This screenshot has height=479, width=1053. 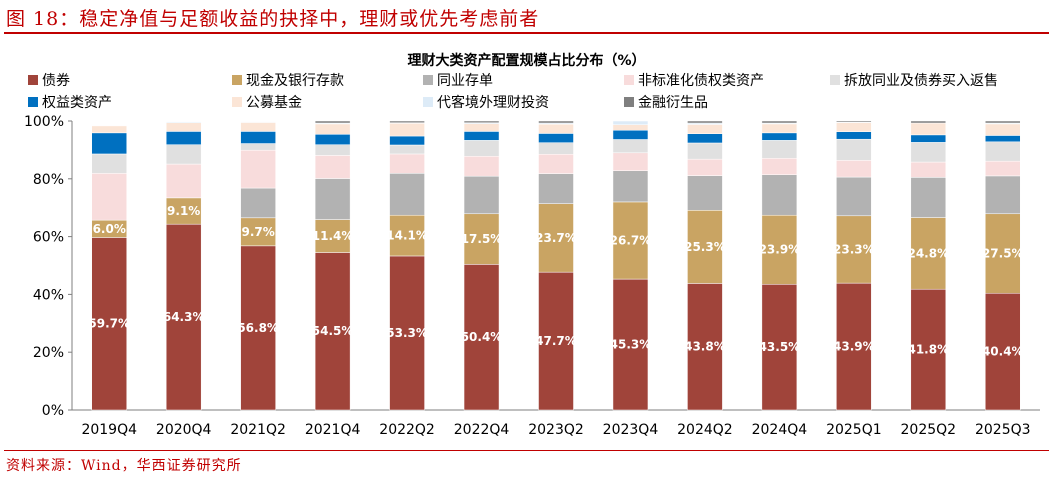 I want to click on figure-title: 图 18：稳定净值与足额收益的抉择中，理财或优先考虑前者, so click(x=273, y=19).